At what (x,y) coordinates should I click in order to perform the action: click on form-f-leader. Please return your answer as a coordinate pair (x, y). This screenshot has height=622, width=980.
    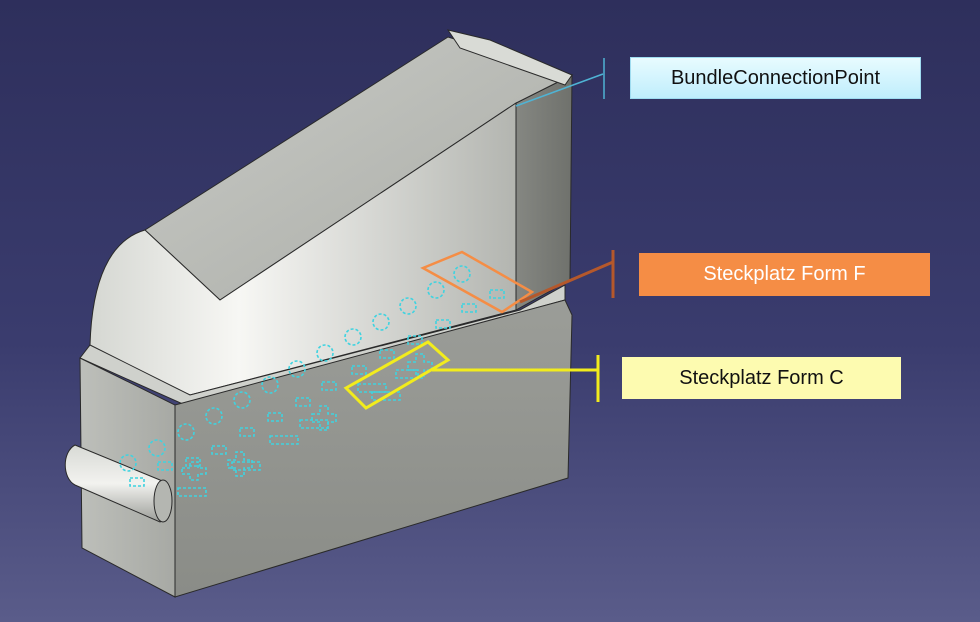
    Looking at the image, I should click on (566, 282).